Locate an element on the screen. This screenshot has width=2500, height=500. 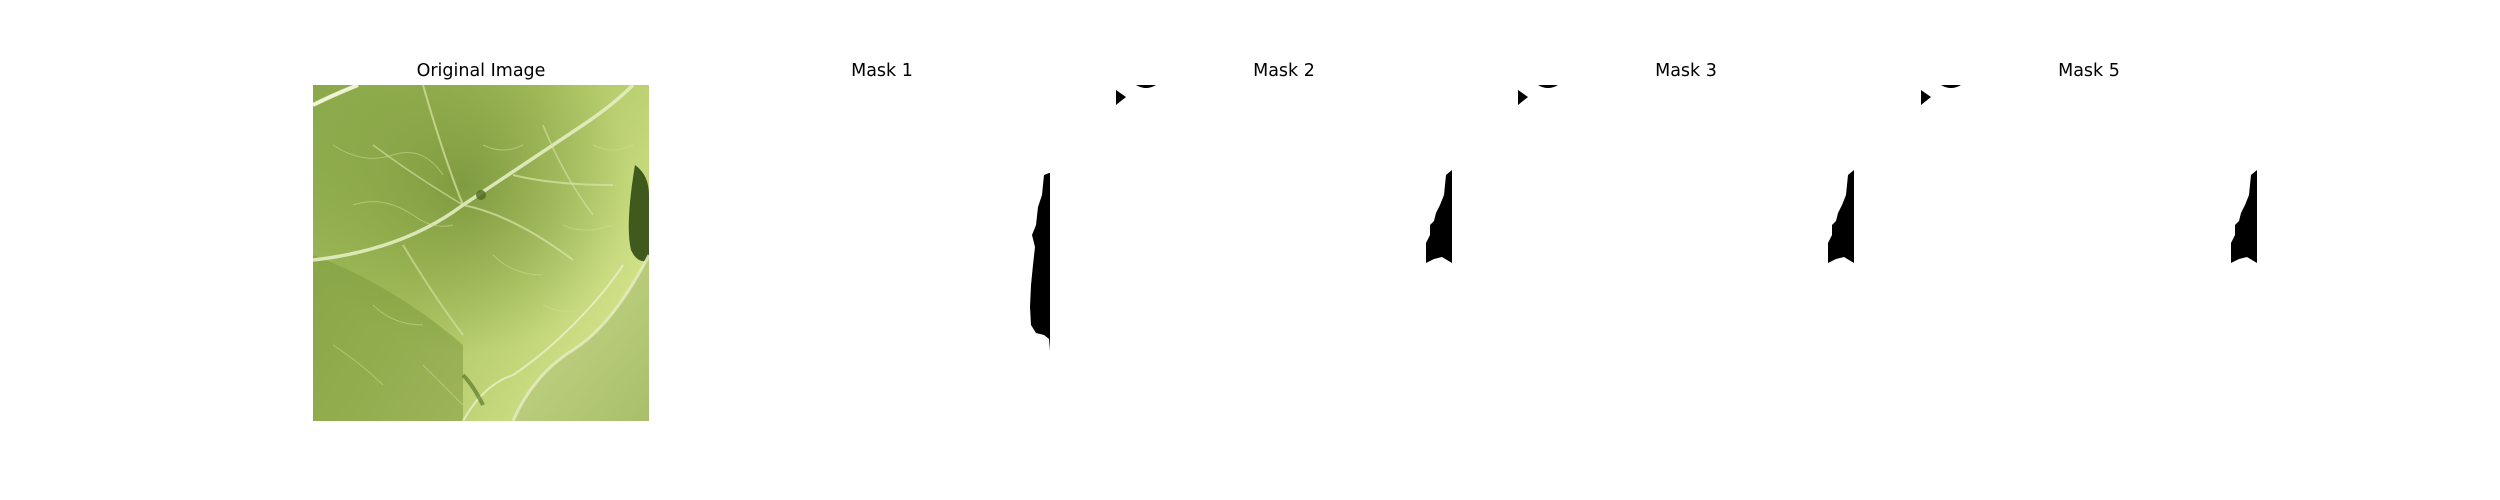
mask-1-image is located at coordinates (882, 253).